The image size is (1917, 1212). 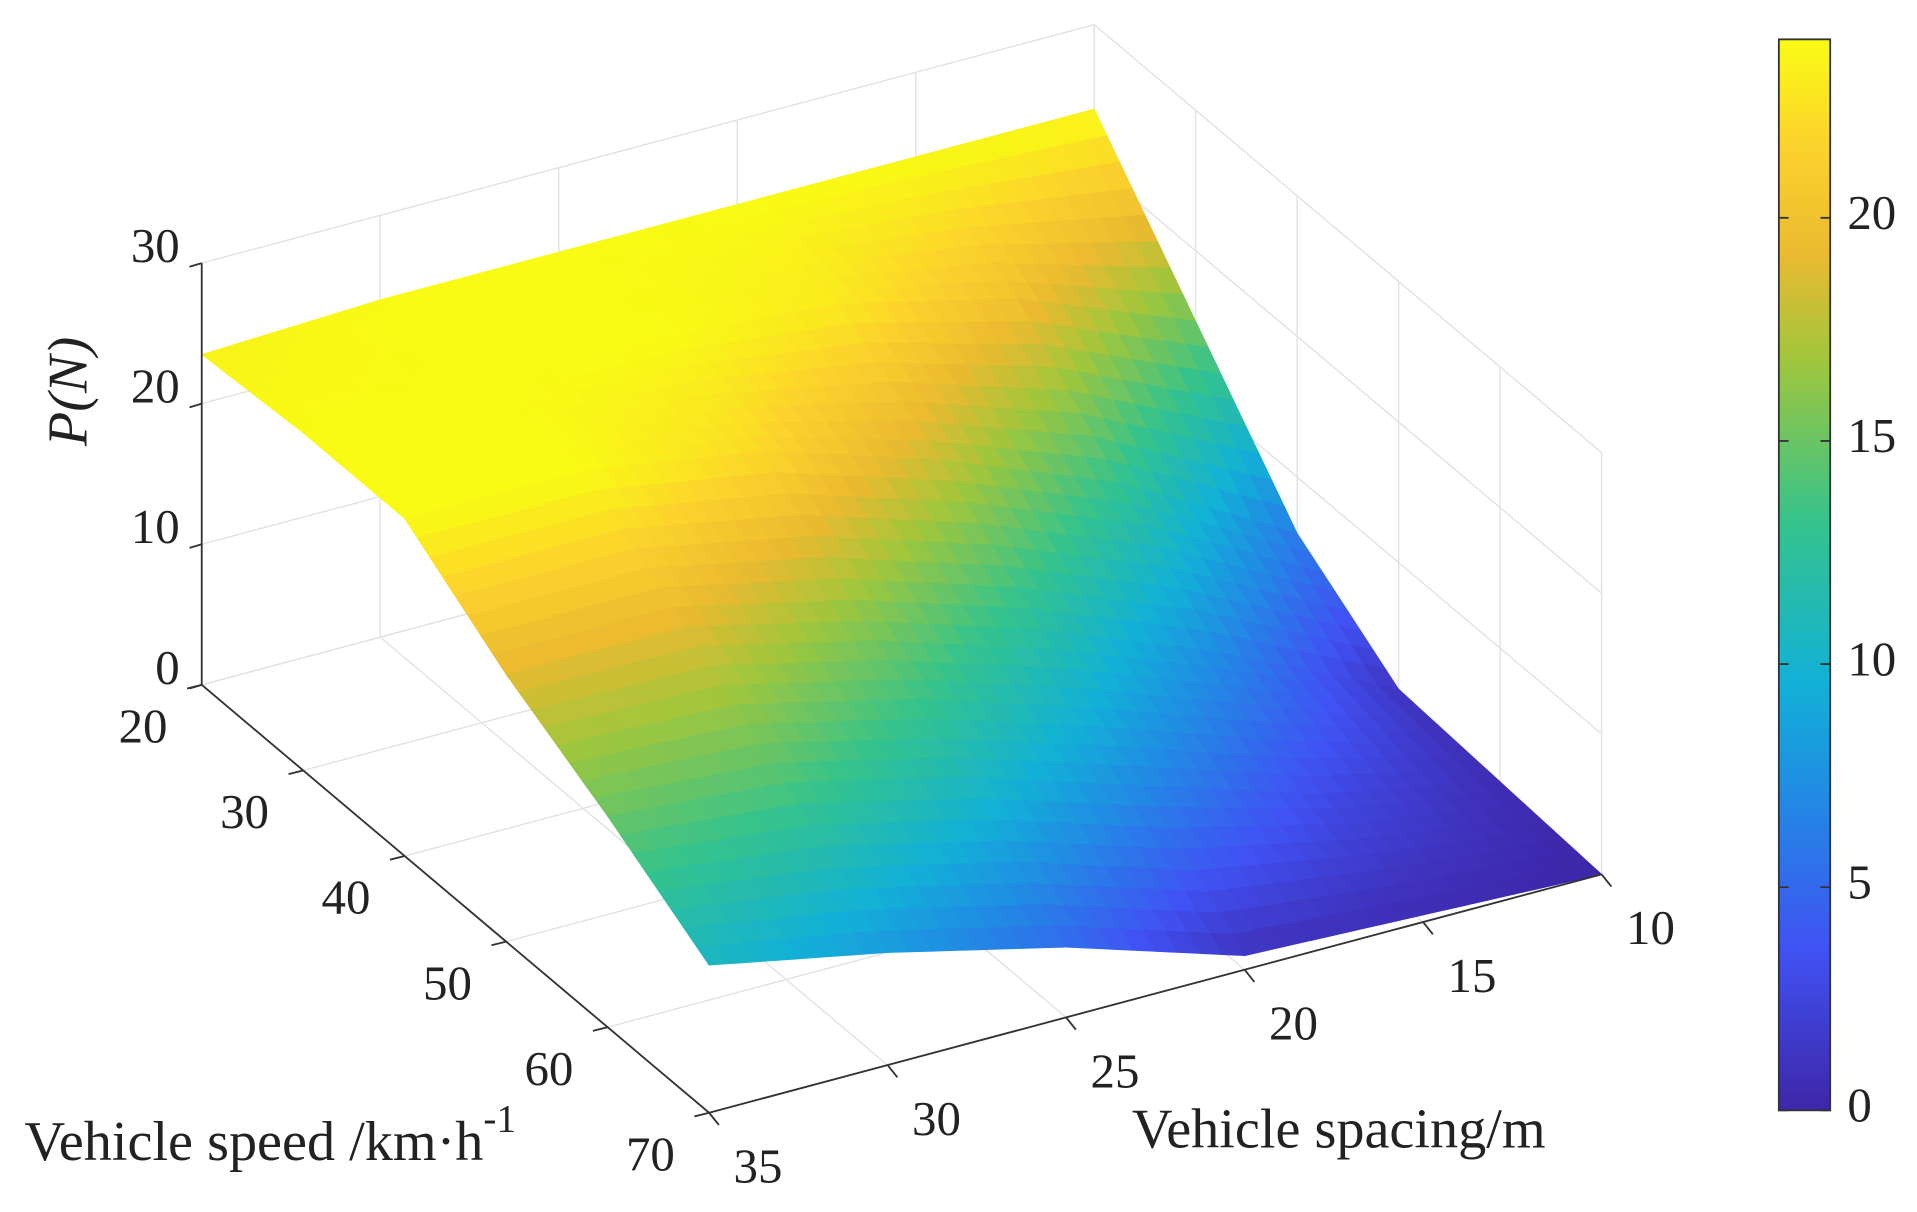 I want to click on y-tick-label: 40, so click(x=346, y=897).